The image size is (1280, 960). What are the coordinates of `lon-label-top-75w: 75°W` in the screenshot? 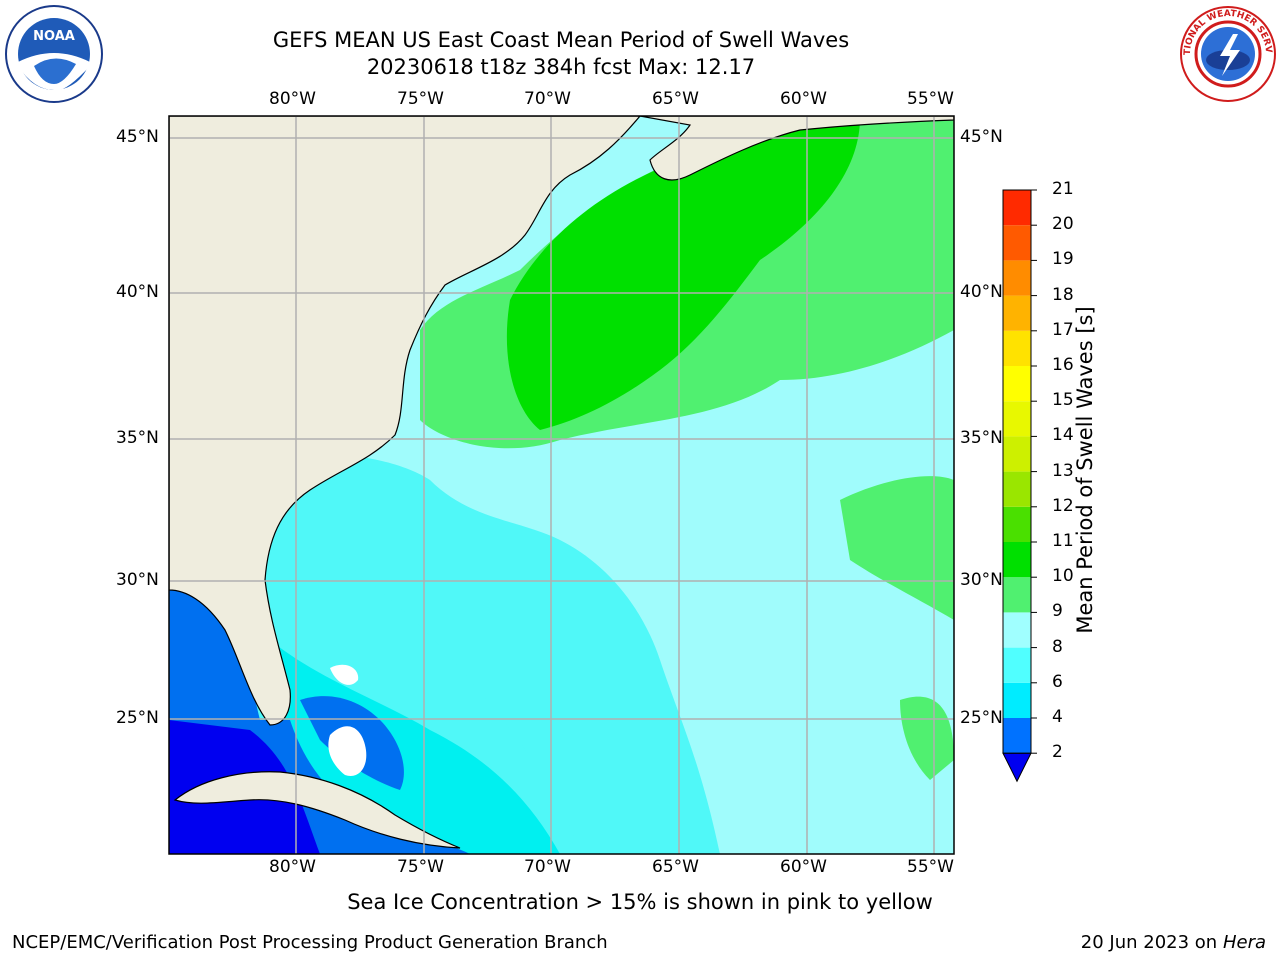 It's located at (420, 99).